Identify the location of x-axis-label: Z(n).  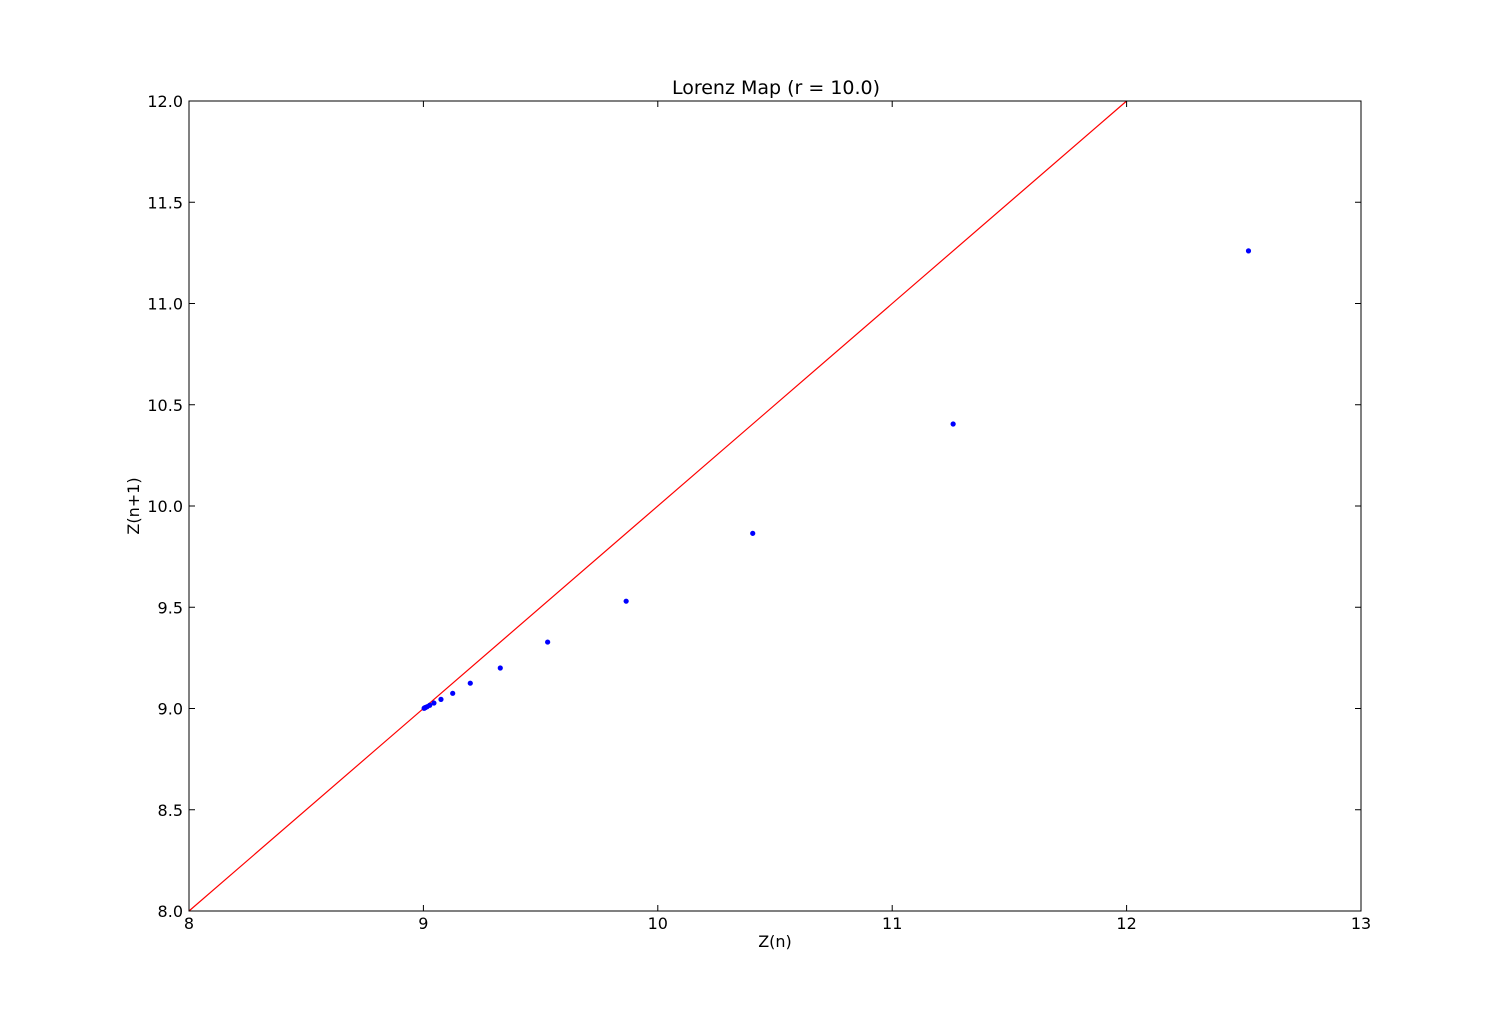
(775, 941).